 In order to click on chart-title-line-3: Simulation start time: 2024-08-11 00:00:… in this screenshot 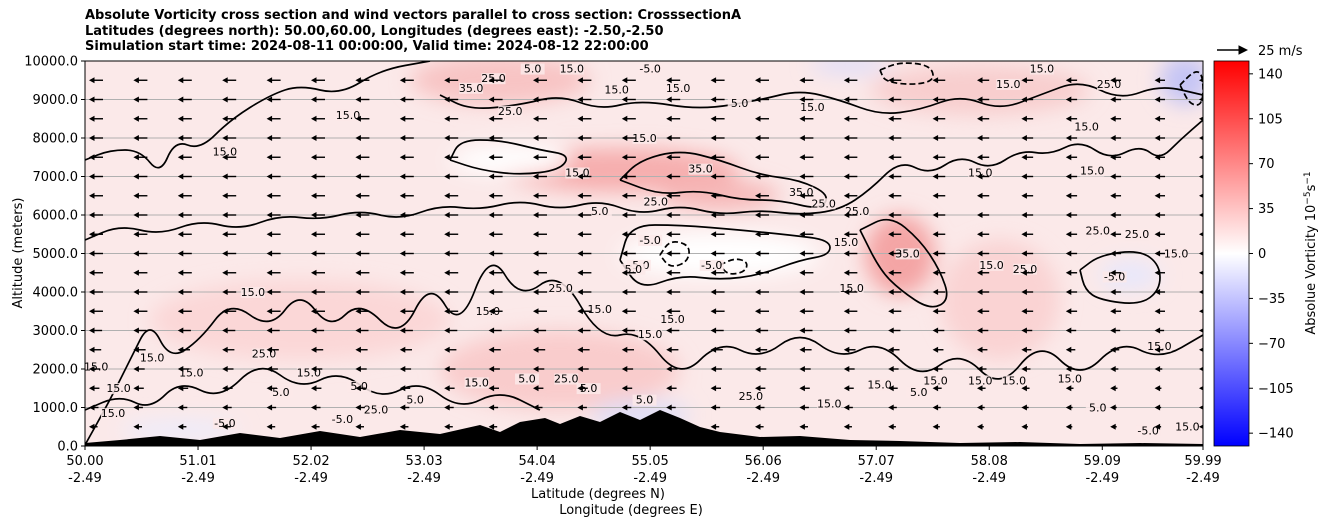, I will do `click(367, 46)`.